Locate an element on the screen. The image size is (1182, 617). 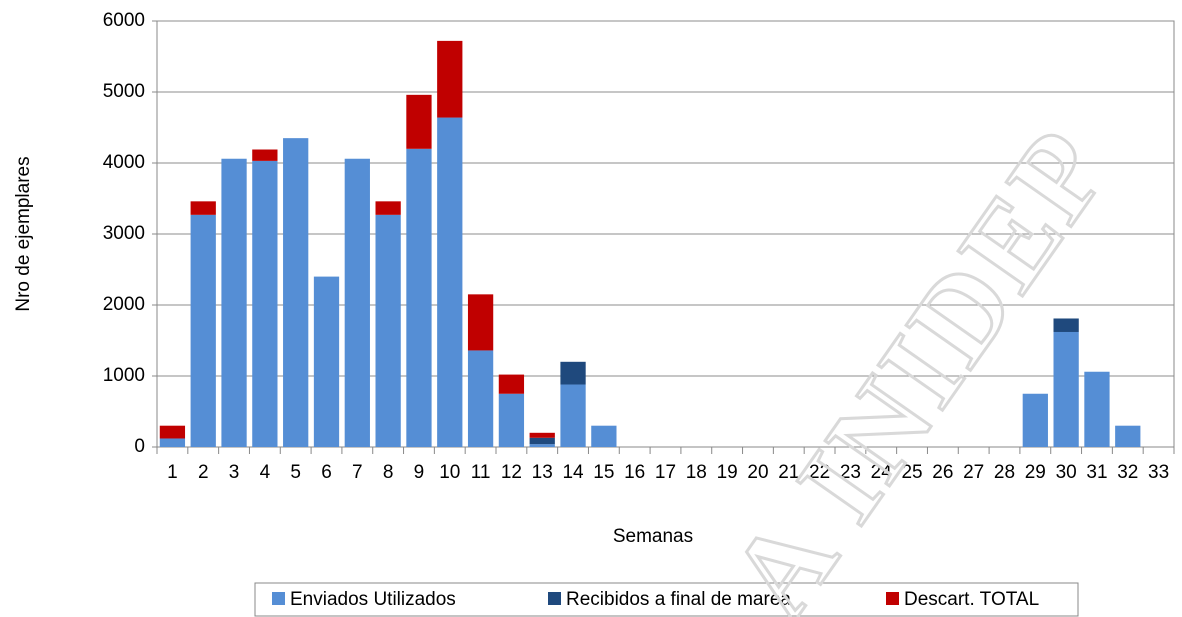
x-tick-label: 5 is located at coordinates (295, 472).